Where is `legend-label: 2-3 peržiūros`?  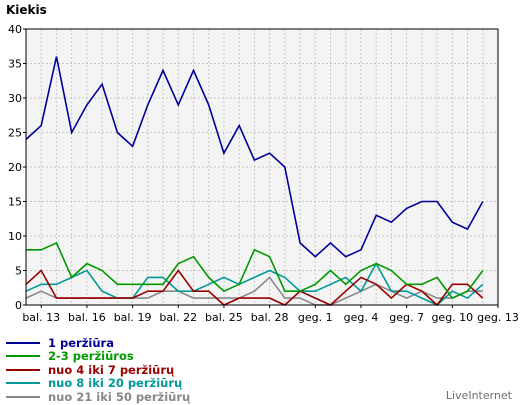
legend-label: 2-3 peržiūros is located at coordinates (91, 356).